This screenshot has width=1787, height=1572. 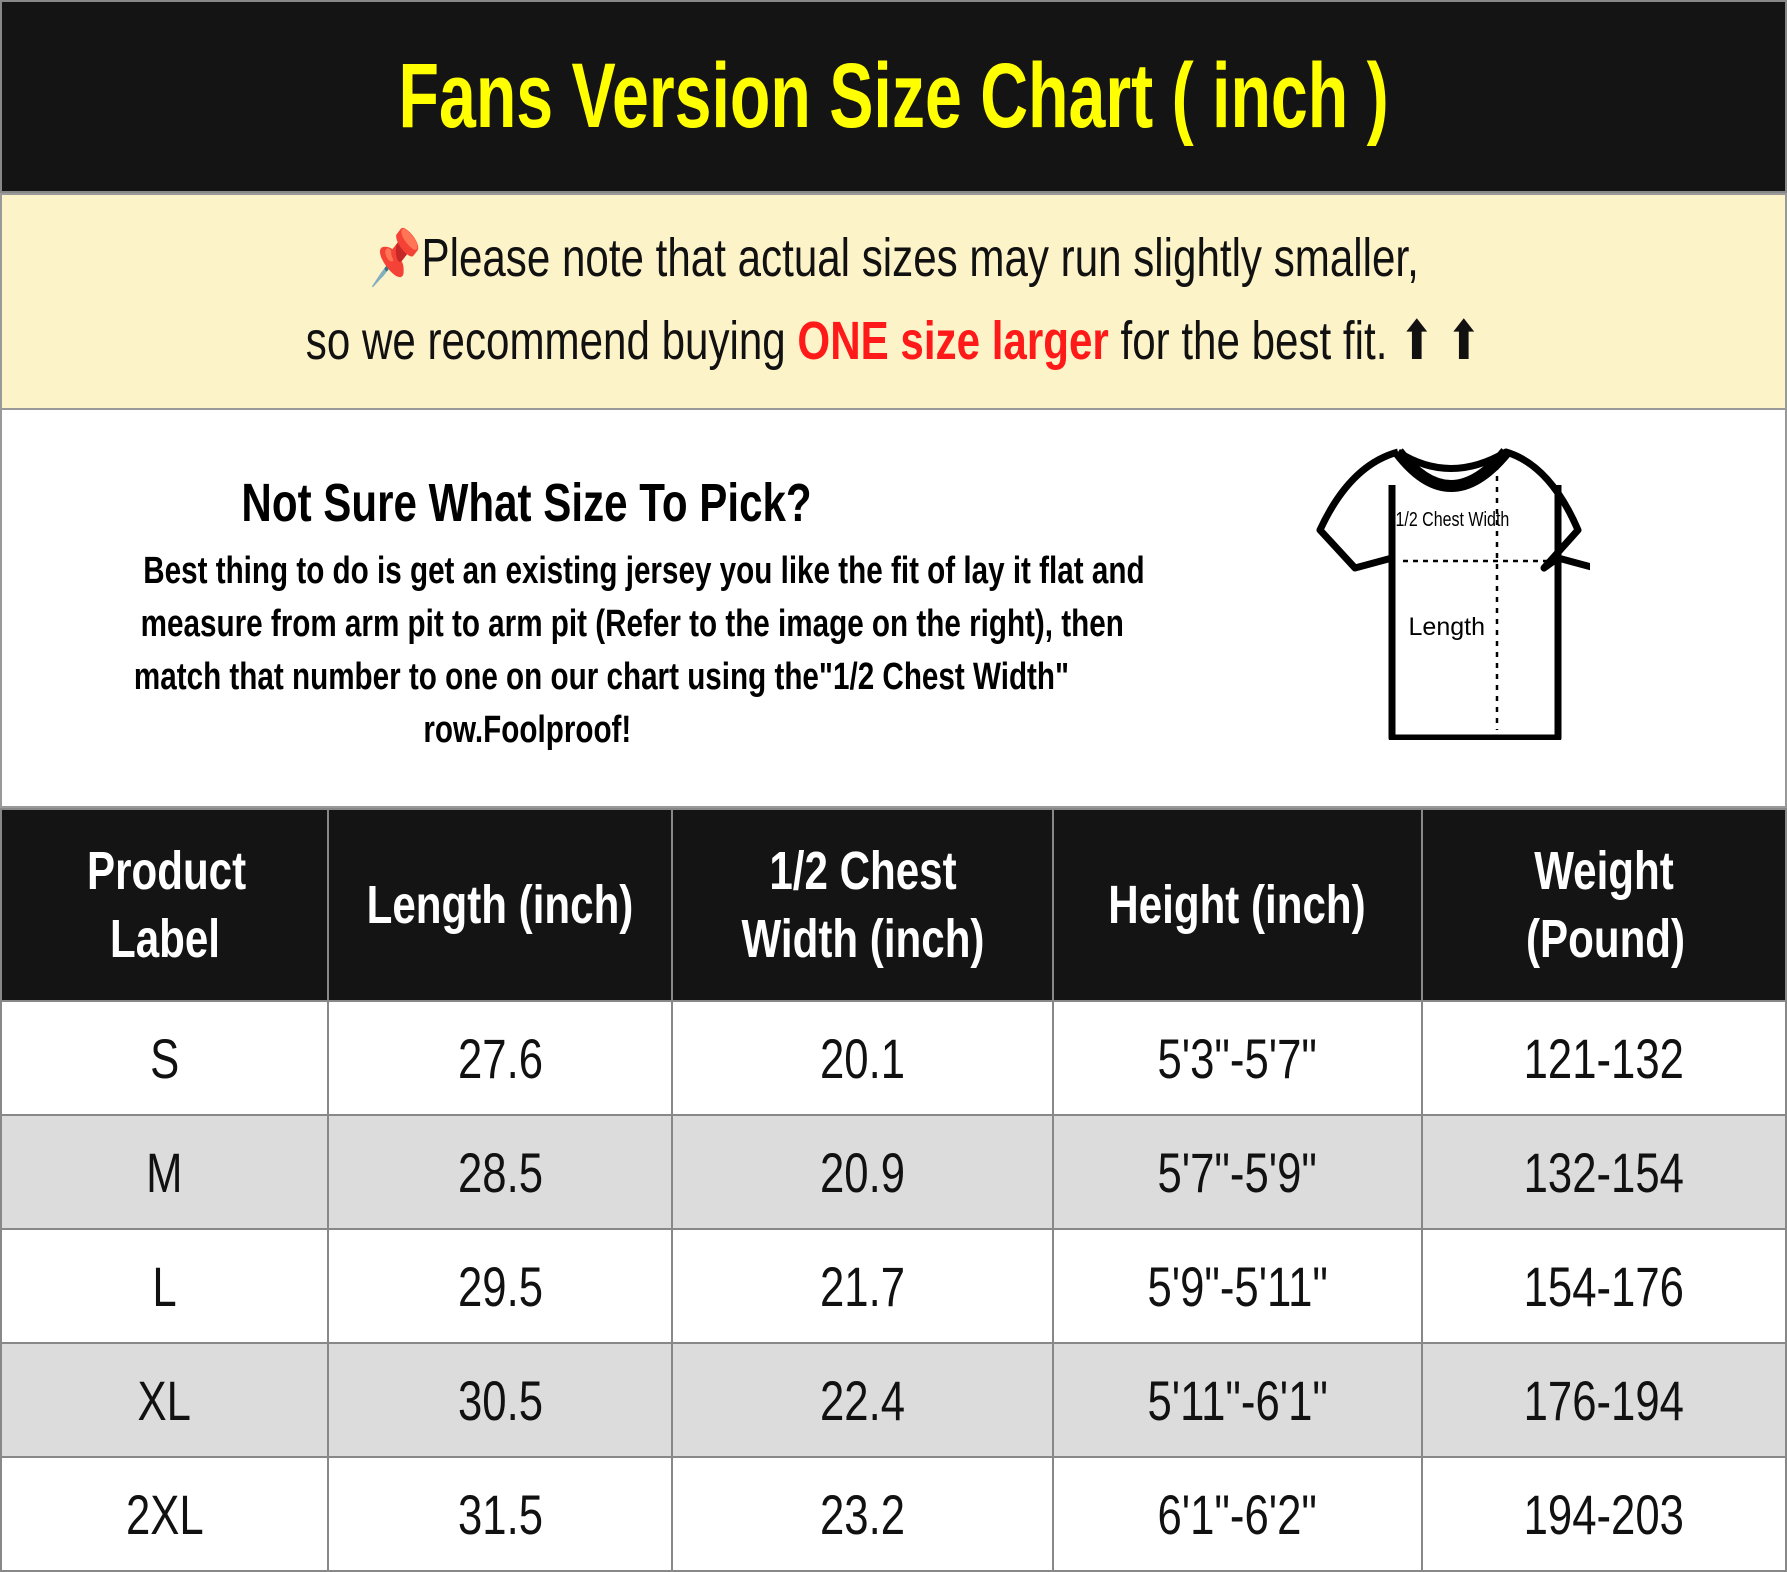 What do you see at coordinates (893, 1400) in the screenshot?
I see `table-row: XL 30.5 22.4 5'11"-6'1" 176-194` at bounding box center [893, 1400].